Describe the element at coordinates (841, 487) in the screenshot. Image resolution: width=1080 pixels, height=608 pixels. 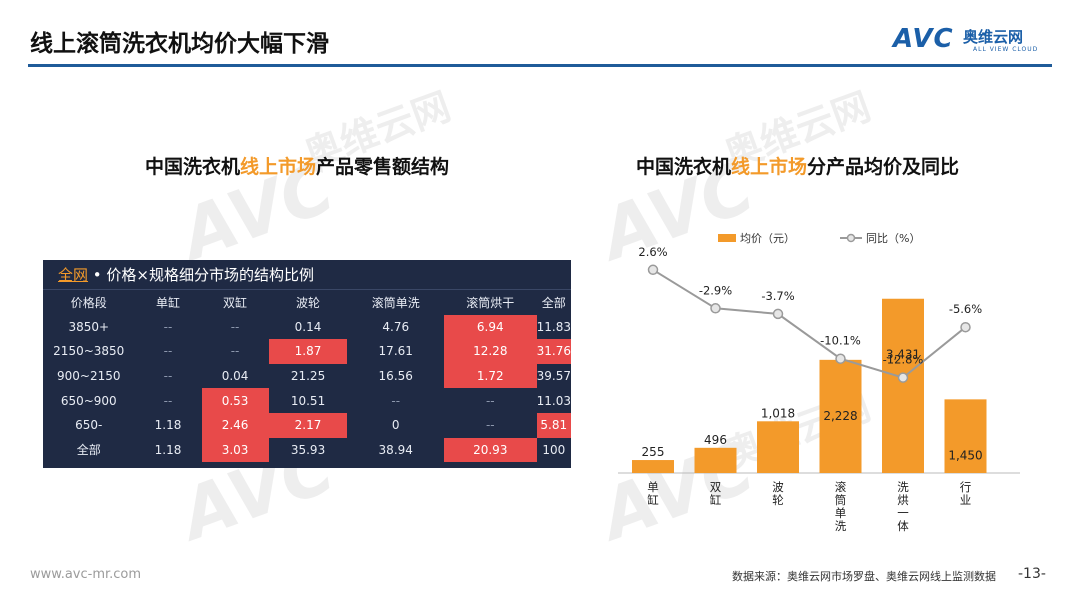
I see `category-label: 滚` at that location.